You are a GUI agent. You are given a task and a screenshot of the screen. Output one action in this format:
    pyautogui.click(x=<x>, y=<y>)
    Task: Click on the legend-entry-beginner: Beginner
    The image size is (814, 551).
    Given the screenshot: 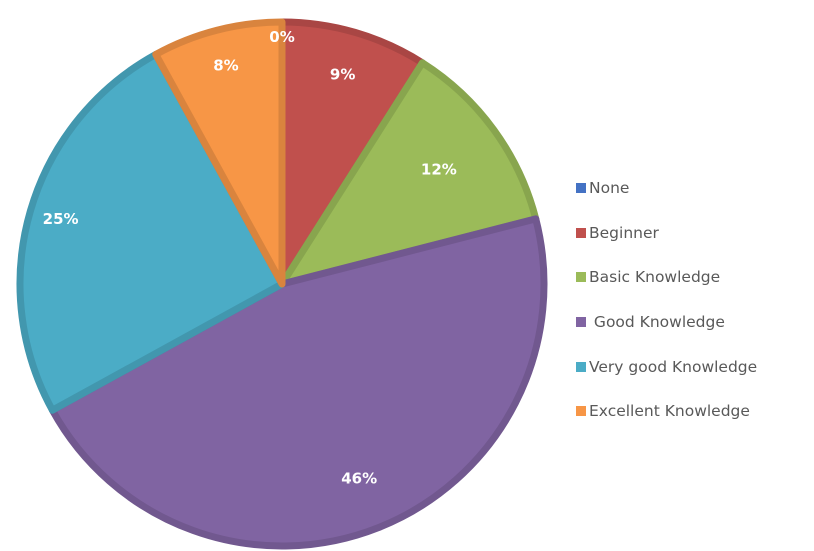 What is the action you would take?
    pyautogui.click(x=666, y=233)
    